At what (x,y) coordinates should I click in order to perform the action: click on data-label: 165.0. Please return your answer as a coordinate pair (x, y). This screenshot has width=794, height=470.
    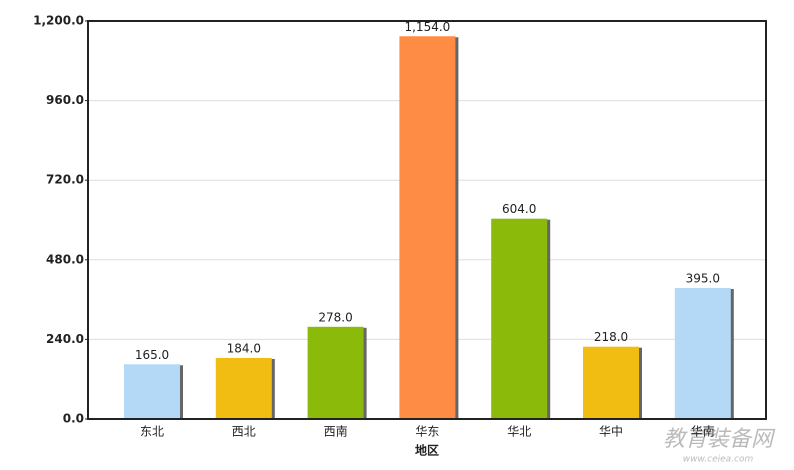
    Looking at the image, I should click on (152, 355).